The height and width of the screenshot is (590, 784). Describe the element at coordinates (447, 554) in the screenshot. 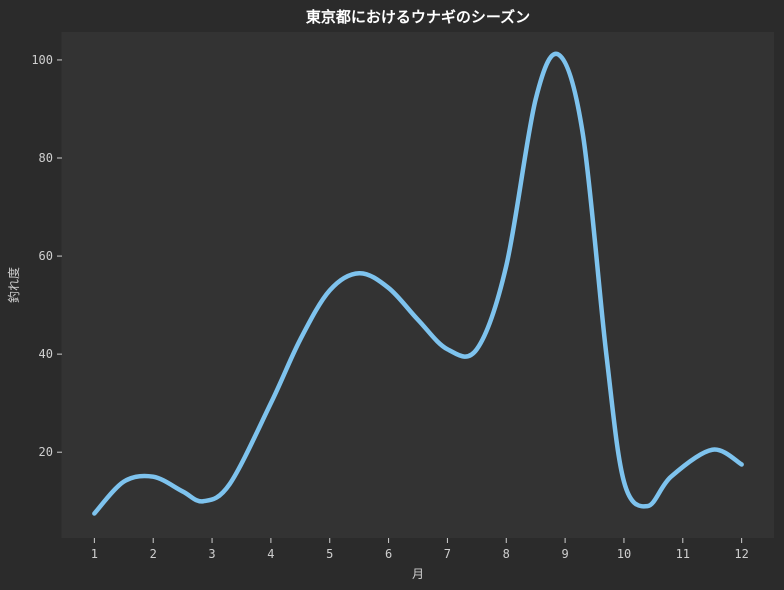

I see `x-tick-label: 7` at that location.